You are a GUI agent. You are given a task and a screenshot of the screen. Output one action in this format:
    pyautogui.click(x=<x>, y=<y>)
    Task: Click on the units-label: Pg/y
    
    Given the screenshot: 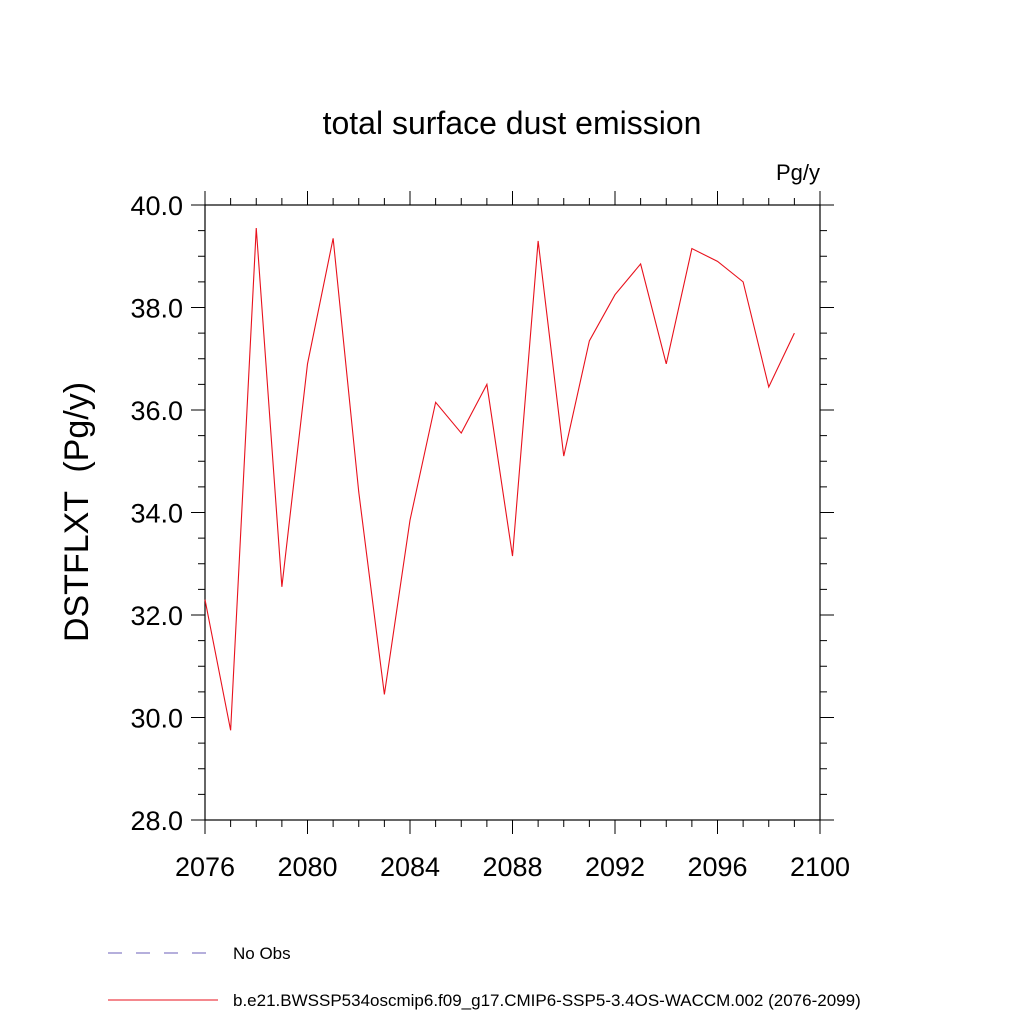 What is the action you would take?
    pyautogui.click(x=798, y=172)
    